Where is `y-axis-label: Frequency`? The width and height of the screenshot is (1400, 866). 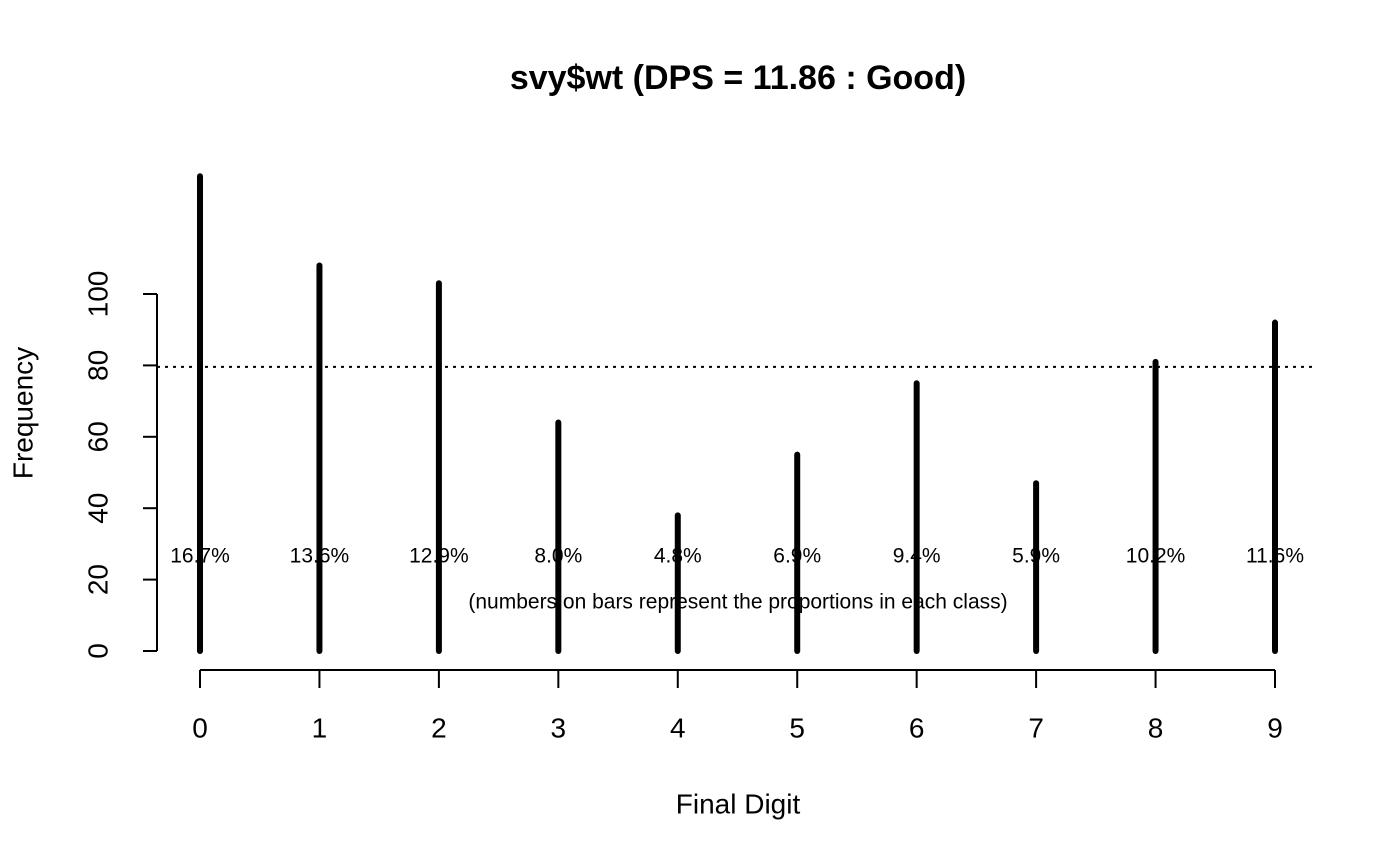
y-axis-label: Frequency is located at coordinates (22, 413).